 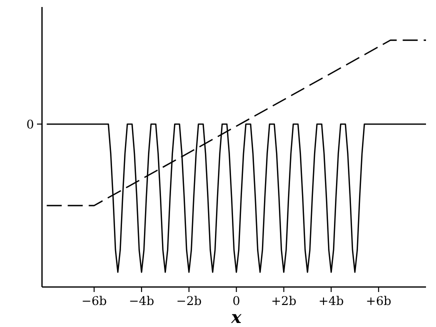 What do you see at coordinates (331, 301) in the screenshot?
I see `x-tick-label: +4b` at bounding box center [331, 301].